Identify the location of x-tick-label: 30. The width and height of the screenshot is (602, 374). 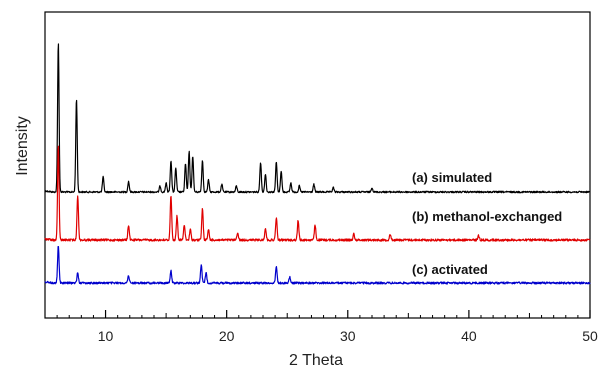
(348, 336).